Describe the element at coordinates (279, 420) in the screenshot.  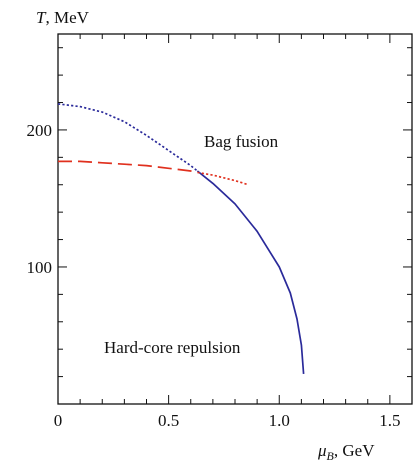
I see `x-tick-label: 1.0` at that location.